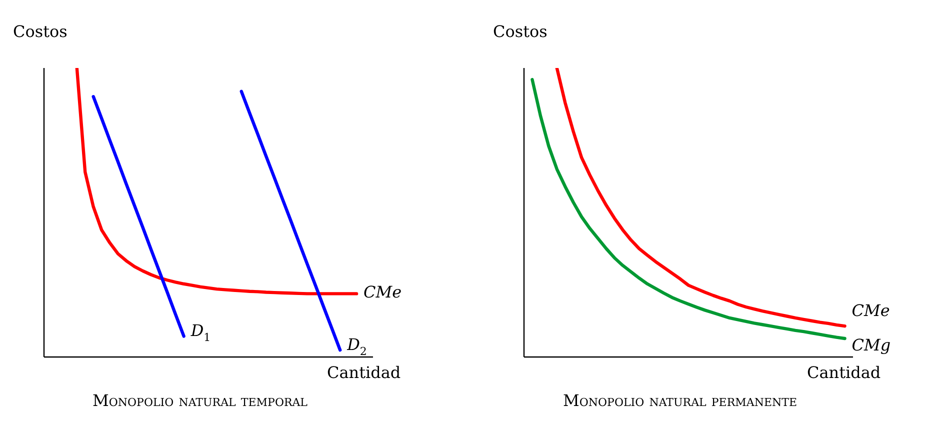 This screenshot has height=427, width=935. What do you see at coordinates (356, 346) in the screenshot?
I see `series-label: D$_{2}$` at bounding box center [356, 346].